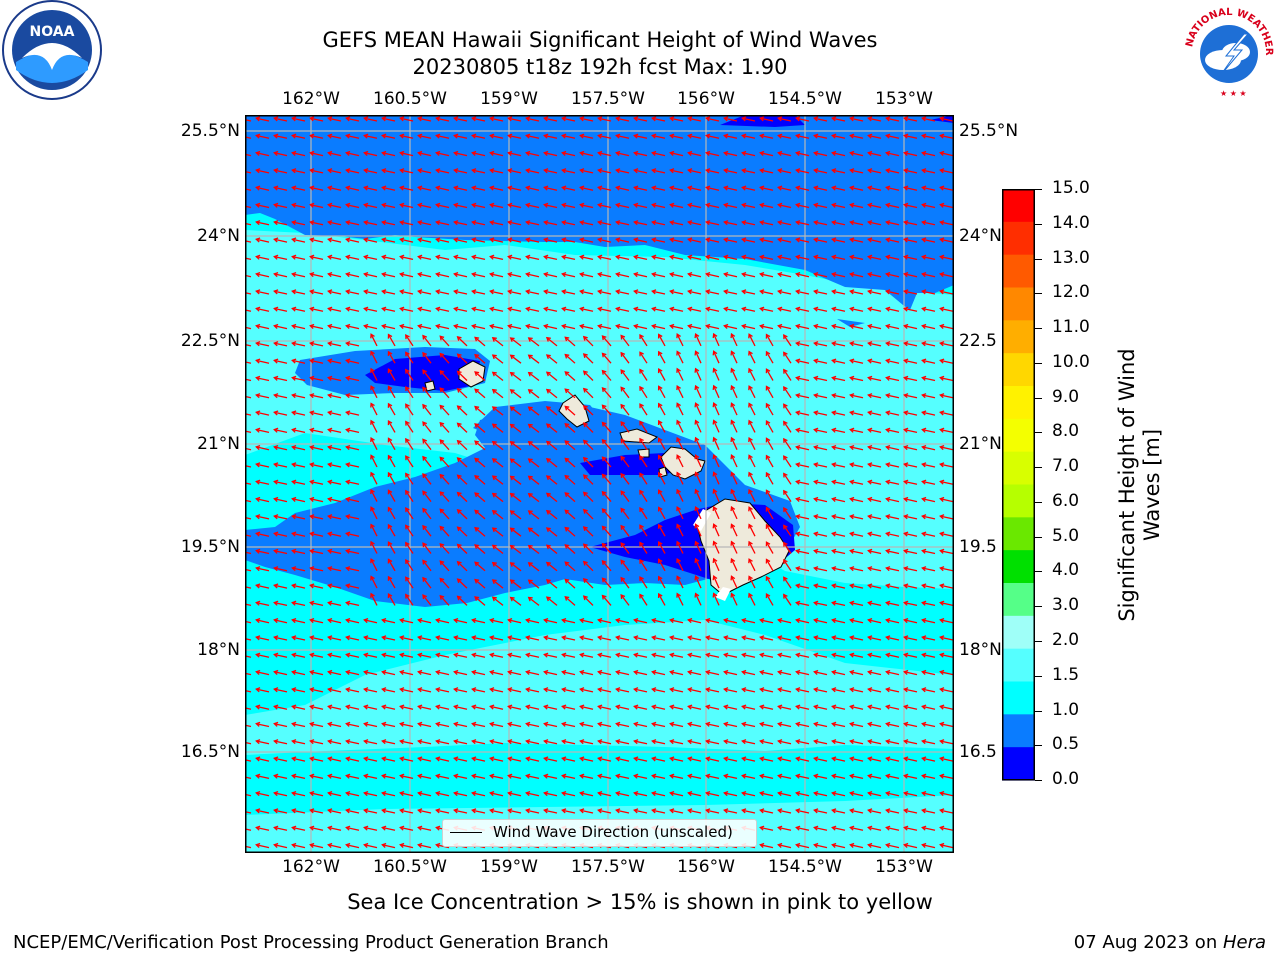 The height and width of the screenshot is (960, 1280). Describe the element at coordinates (1038, 363) in the screenshot. I see `colorbar-tick` at that location.